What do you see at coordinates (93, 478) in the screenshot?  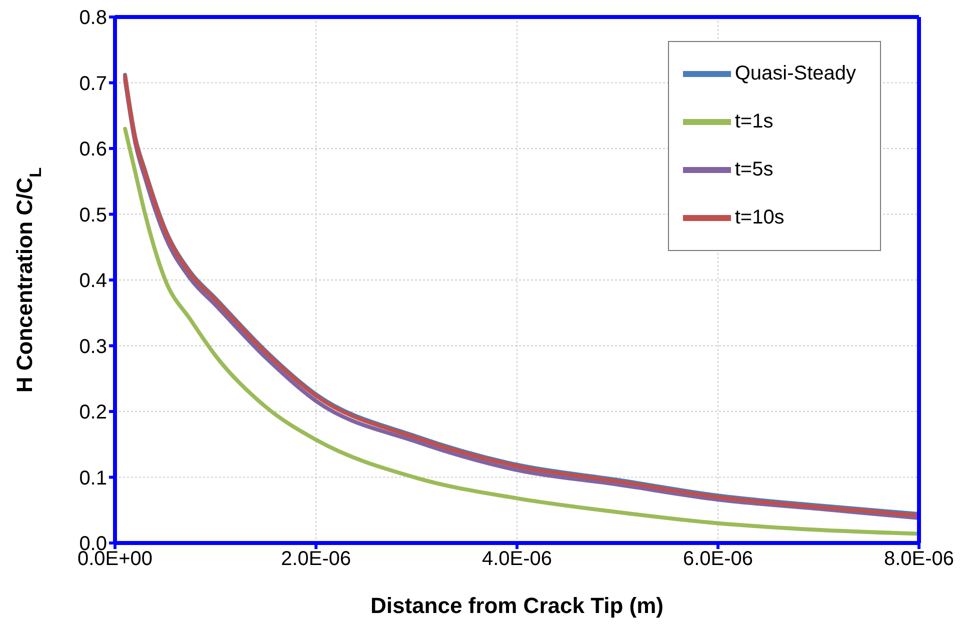 I see `y-tick-label: 0.1` at bounding box center [93, 478].